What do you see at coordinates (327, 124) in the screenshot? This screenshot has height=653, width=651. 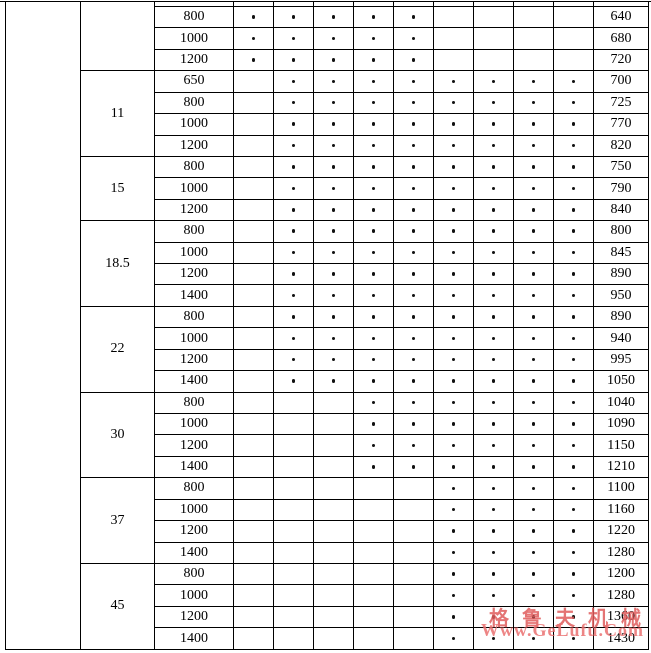 I see `table-row: 1000 770` at bounding box center [327, 124].